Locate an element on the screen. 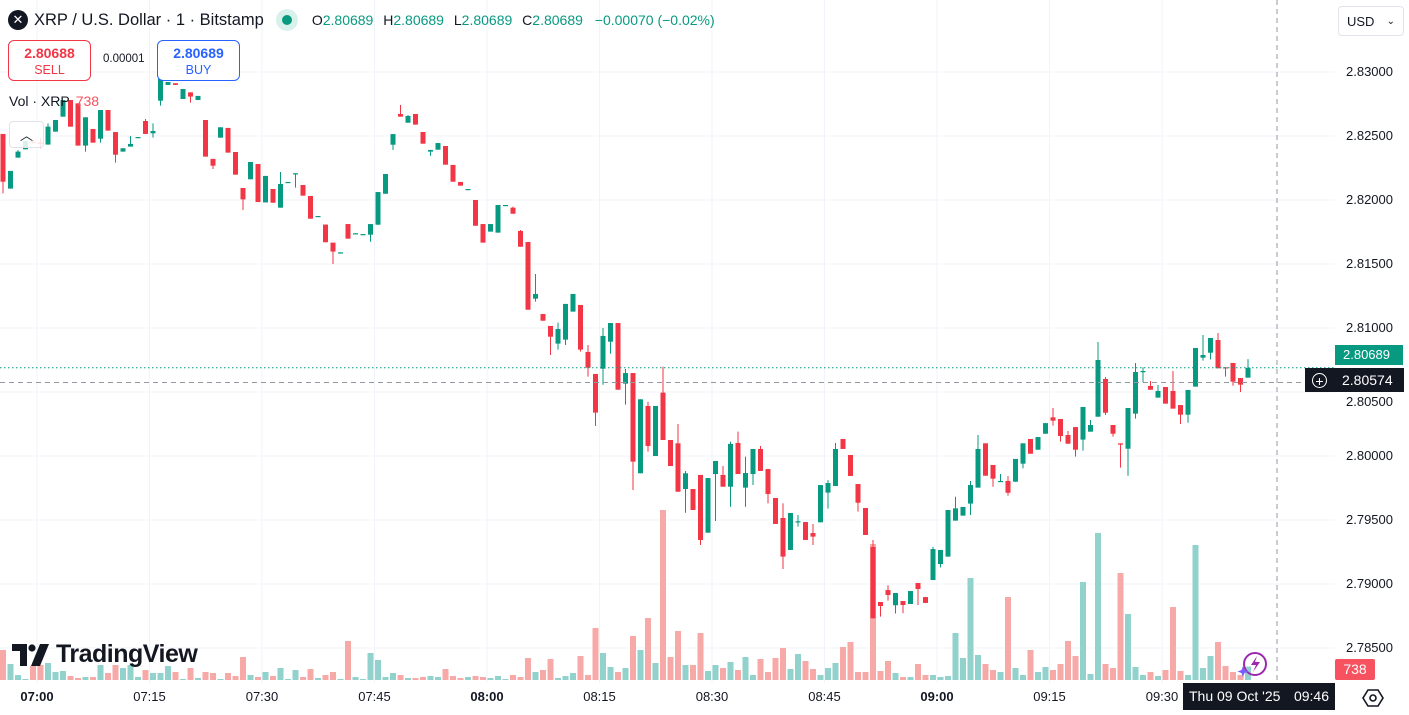  time-tick-label: 07:30 is located at coordinates (262, 696).